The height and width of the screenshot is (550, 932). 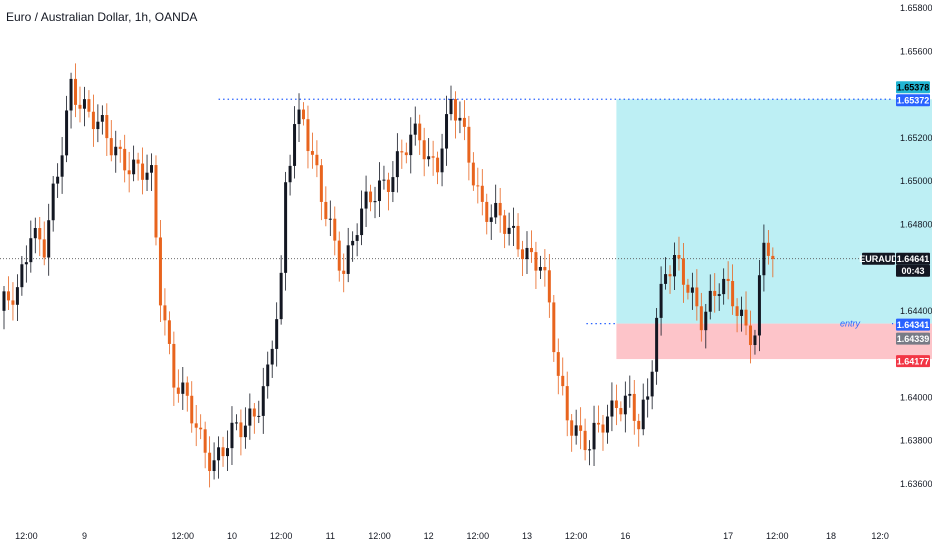 I want to click on stop-zone, so click(x=774, y=341).